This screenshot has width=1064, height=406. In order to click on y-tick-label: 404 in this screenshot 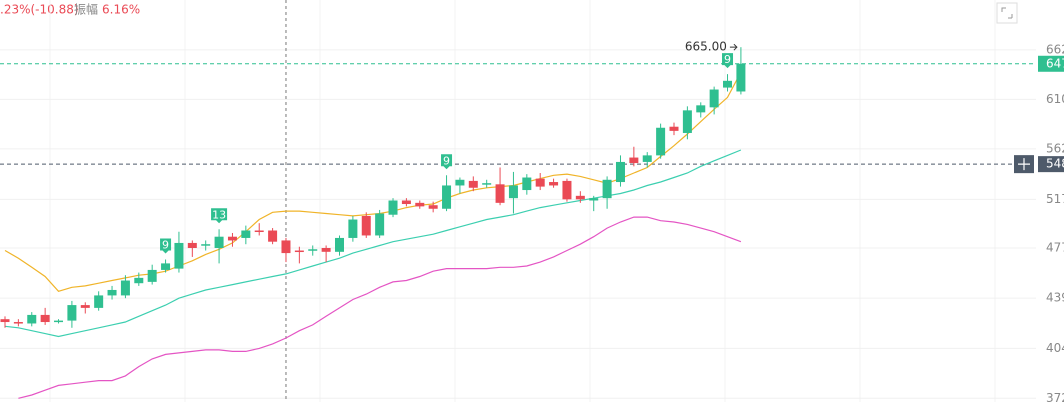, I will do `click(1055, 348)`.